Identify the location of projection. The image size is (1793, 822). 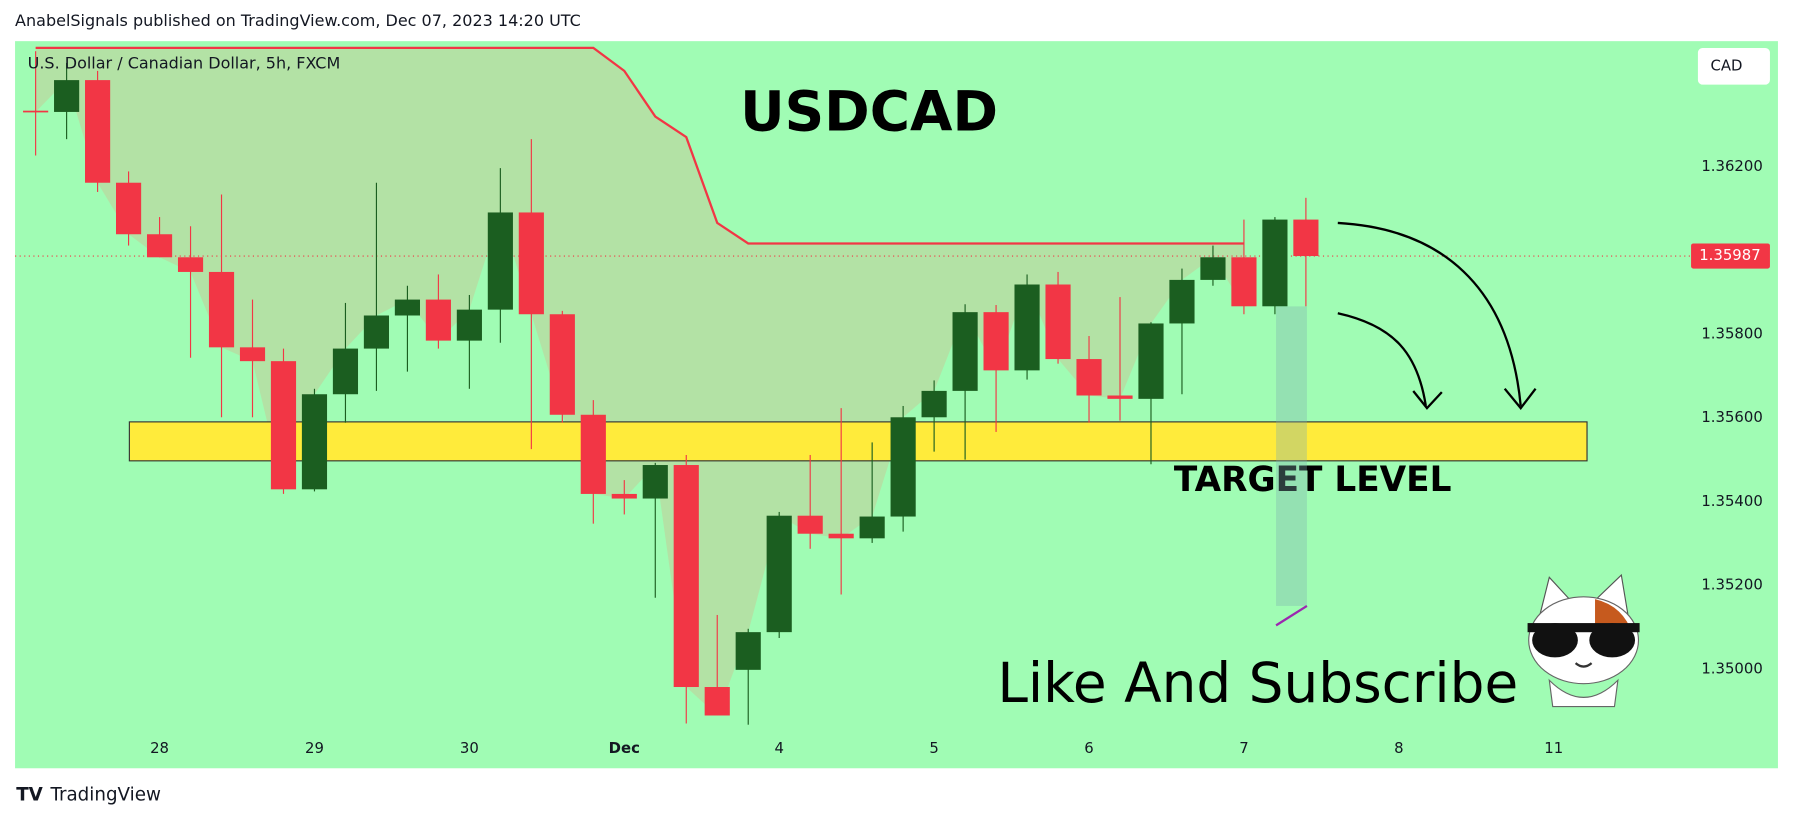
(1291, 456).